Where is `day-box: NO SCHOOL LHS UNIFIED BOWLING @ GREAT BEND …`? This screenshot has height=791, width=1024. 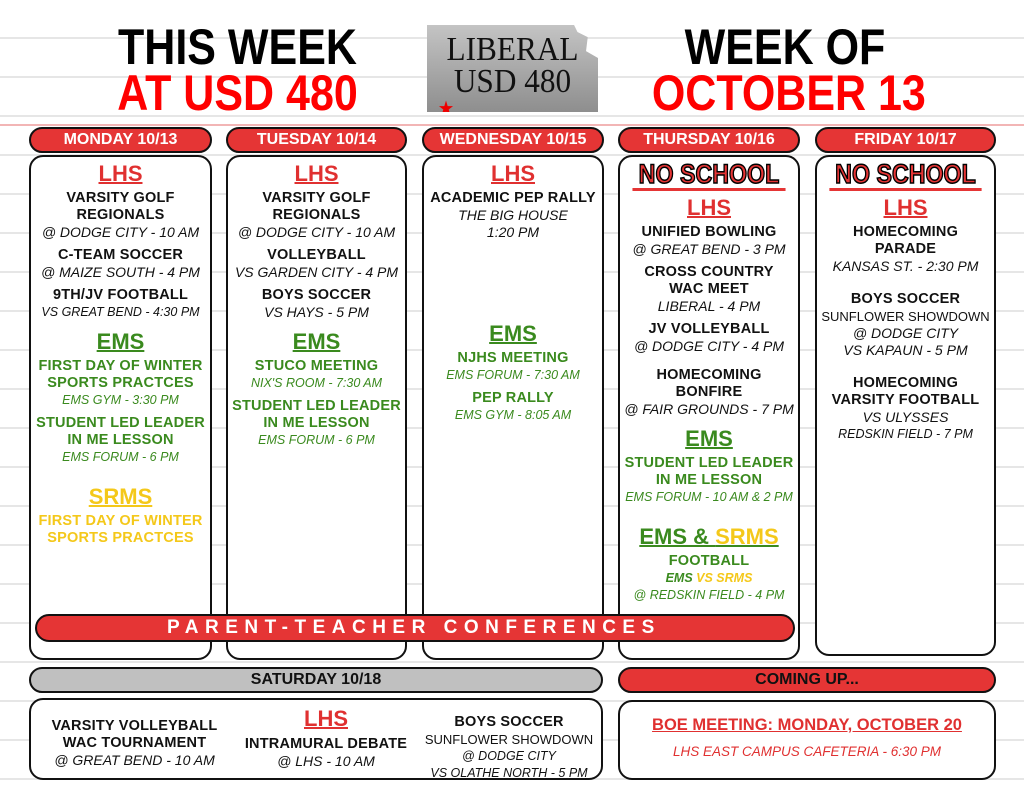 day-box: NO SCHOOL LHS UNIFIED BOWLING @ GREAT BEND … is located at coordinates (709, 407).